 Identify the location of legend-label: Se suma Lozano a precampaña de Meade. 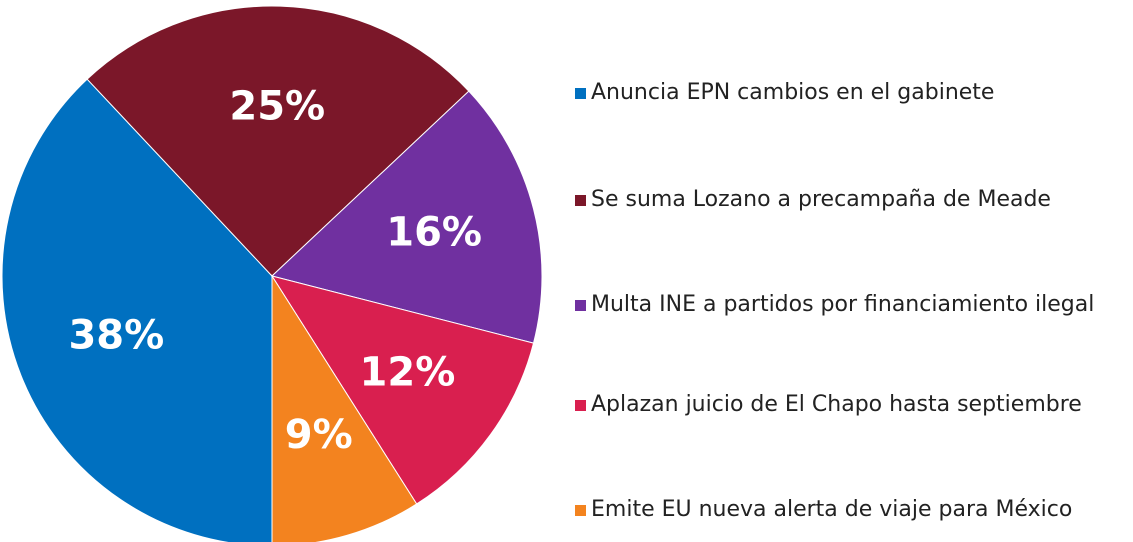
(821, 199).